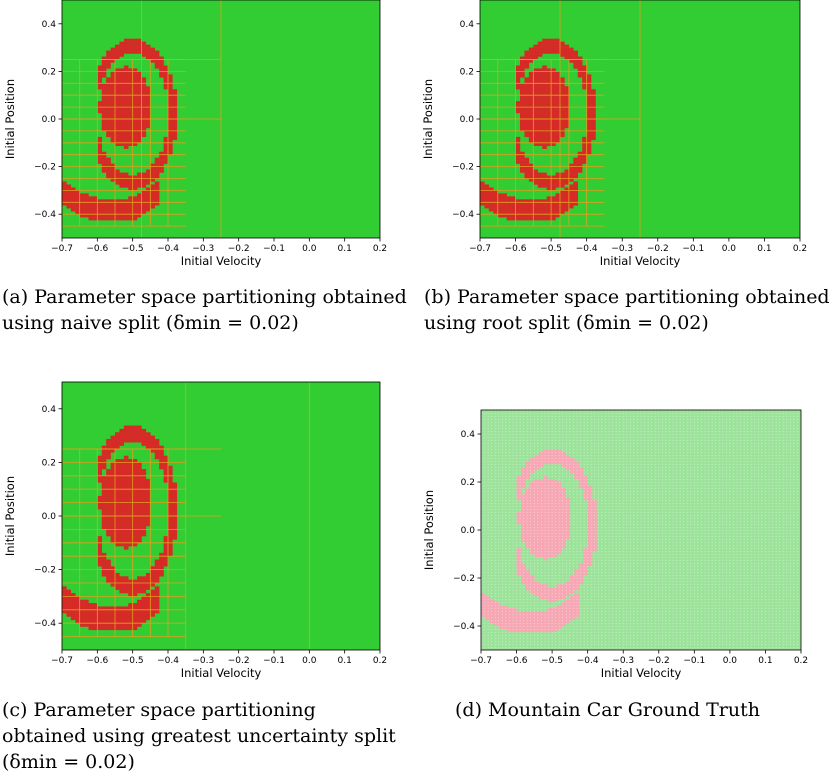 Image resolution: width=837 pixels, height=782 pixels. Describe the element at coordinates (49, 517) in the screenshot. I see `y-tick-label: 0.0` at that location.